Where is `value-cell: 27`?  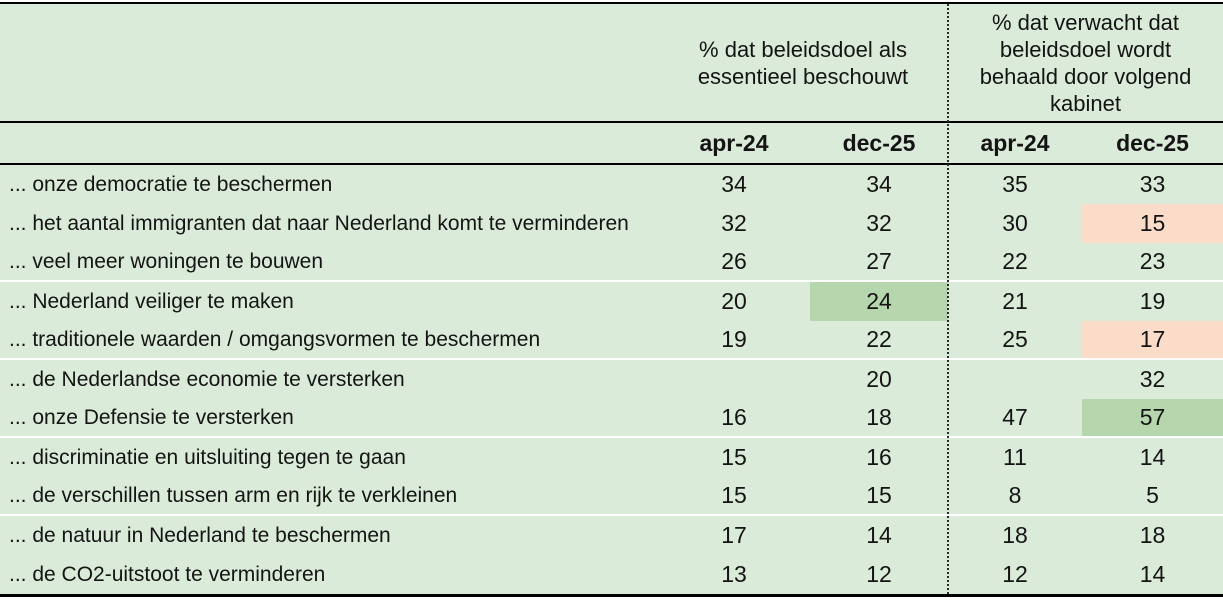 value-cell: 27 is located at coordinates (879, 261).